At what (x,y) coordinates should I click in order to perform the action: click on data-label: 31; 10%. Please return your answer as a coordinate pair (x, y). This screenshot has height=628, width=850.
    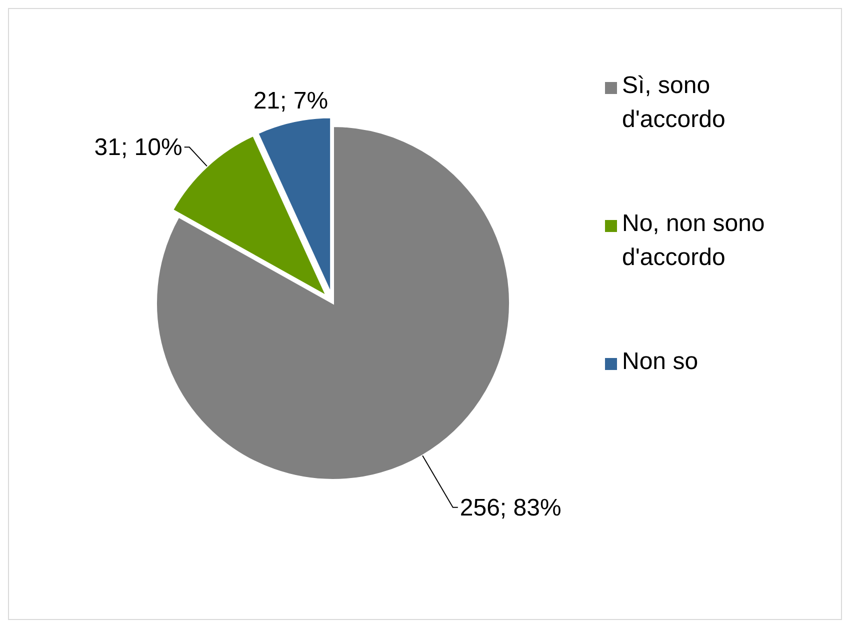
    Looking at the image, I should click on (138, 148).